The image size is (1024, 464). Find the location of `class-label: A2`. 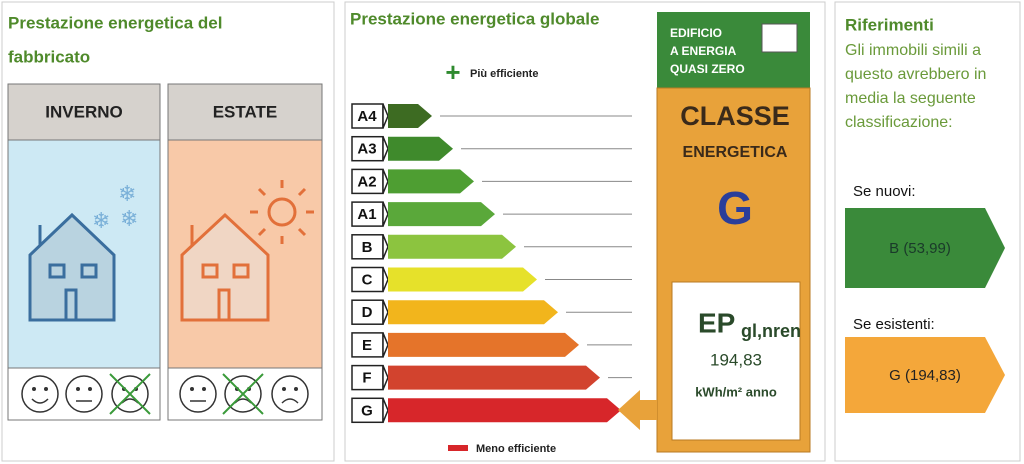

class-label: A2 is located at coordinates (366, 181).